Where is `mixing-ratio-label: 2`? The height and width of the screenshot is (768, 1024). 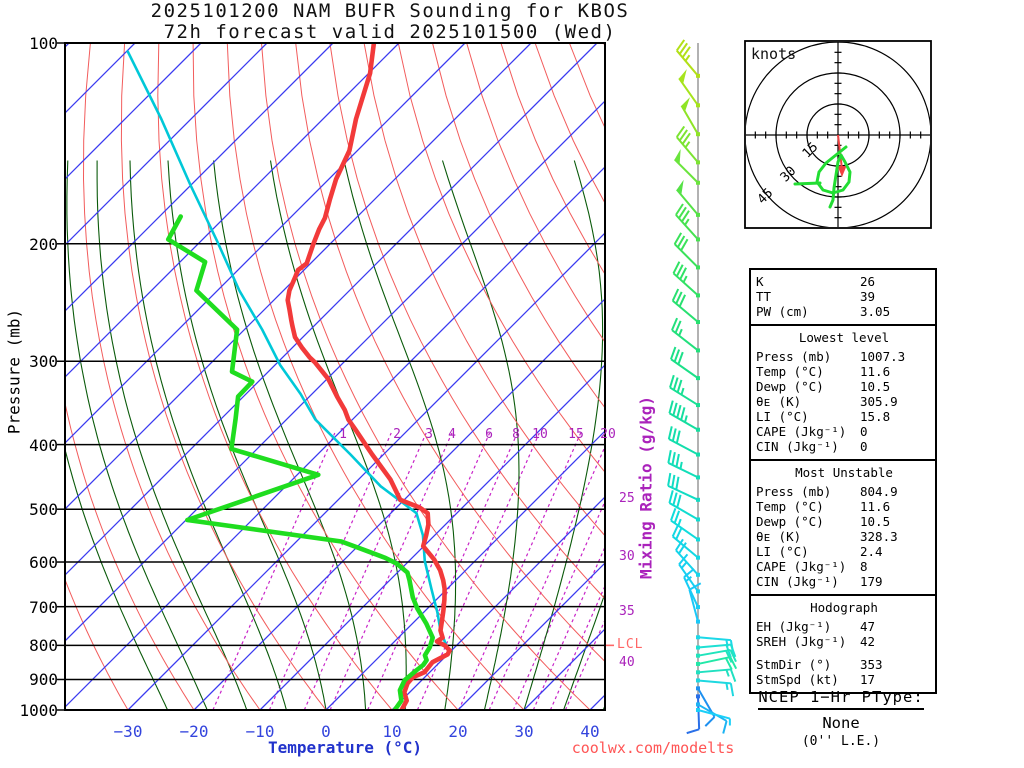 mixing-ratio-label: 2 is located at coordinates (397, 434).